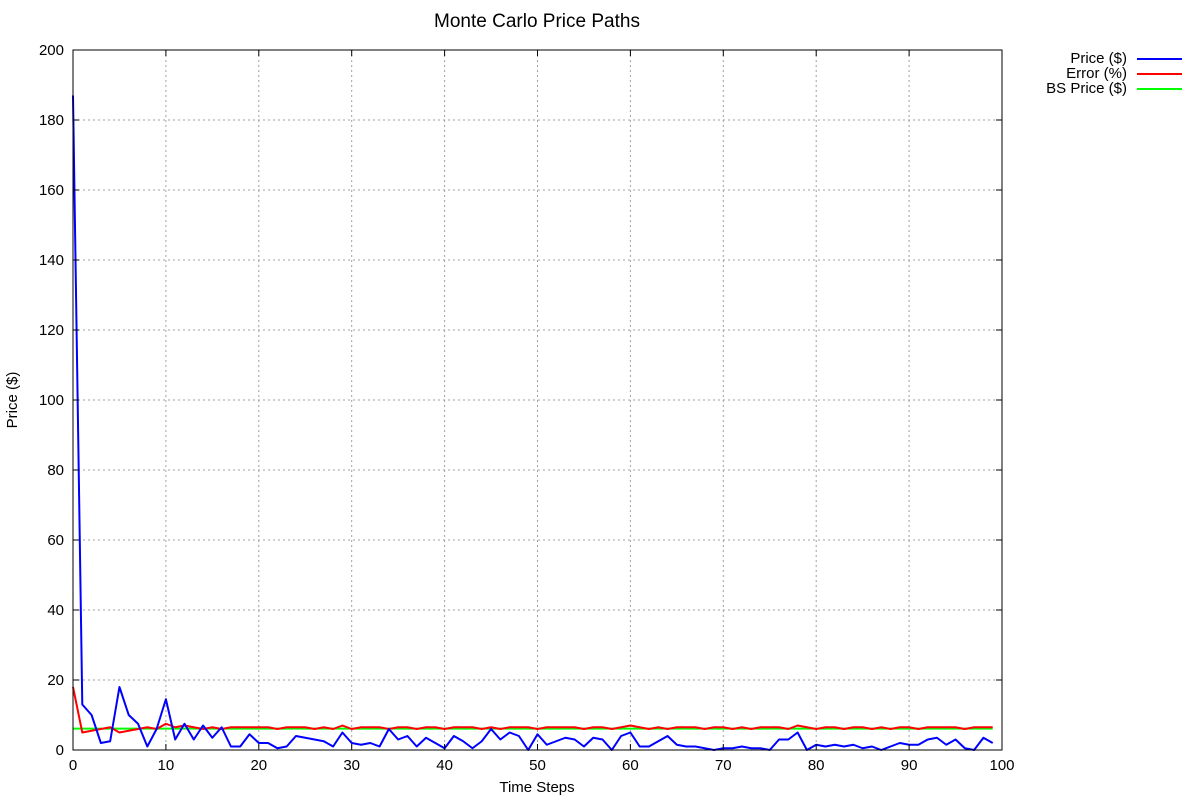  What do you see at coordinates (537, 765) in the screenshot?
I see `x-tick-label: 50` at bounding box center [537, 765].